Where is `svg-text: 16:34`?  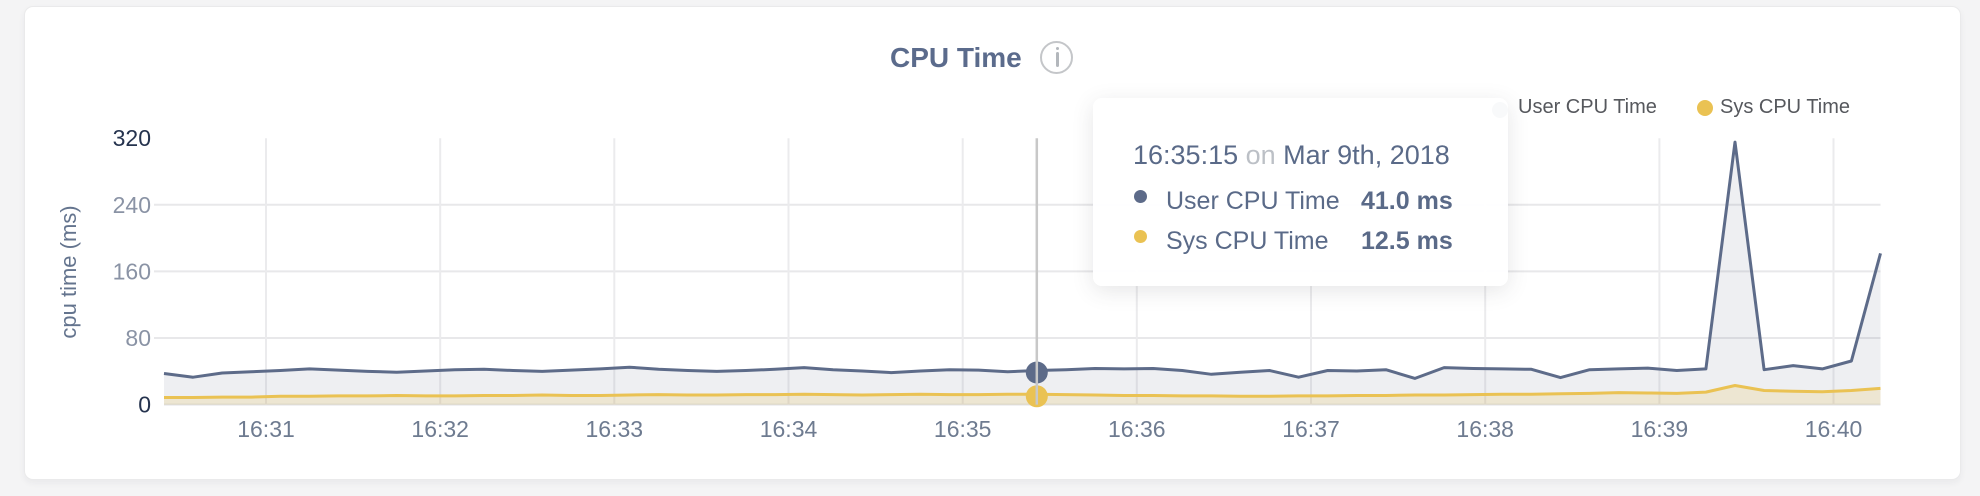 svg-text: 16:34 is located at coordinates (789, 429).